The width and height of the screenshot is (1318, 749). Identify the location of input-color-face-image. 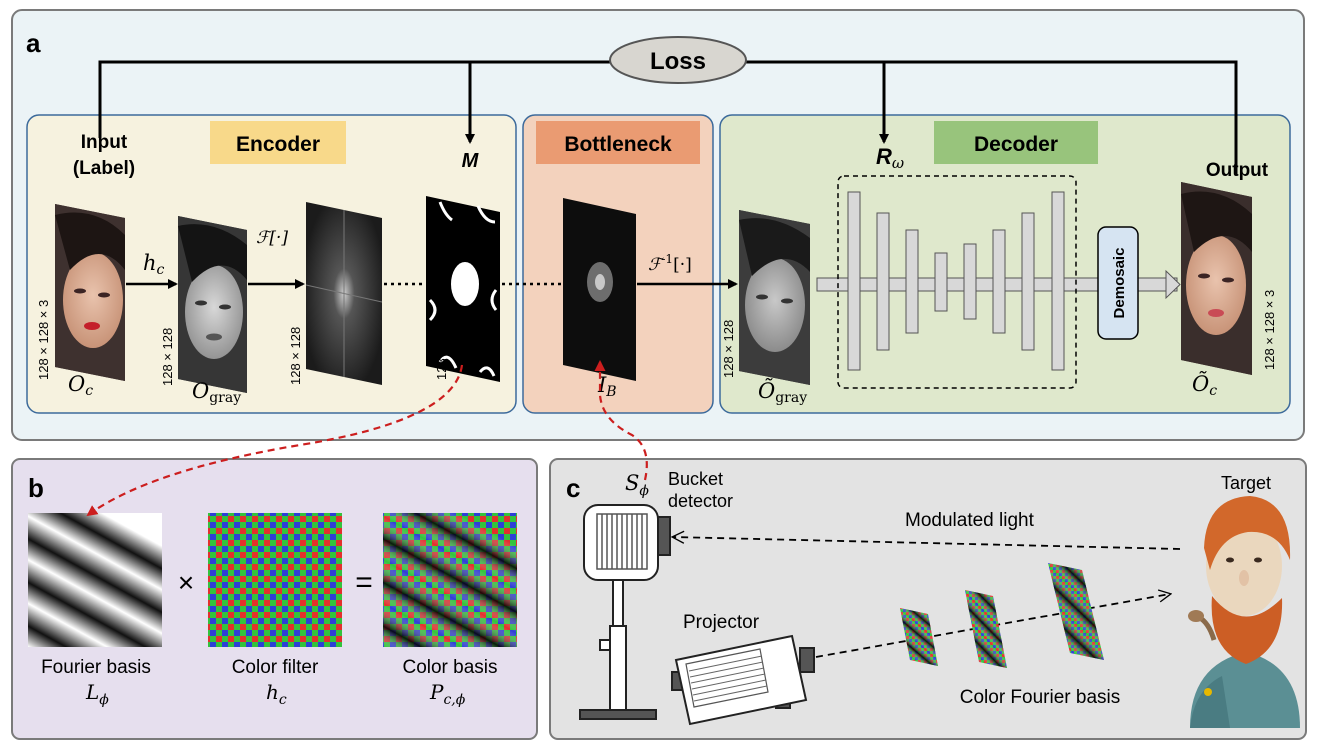
(90, 292).